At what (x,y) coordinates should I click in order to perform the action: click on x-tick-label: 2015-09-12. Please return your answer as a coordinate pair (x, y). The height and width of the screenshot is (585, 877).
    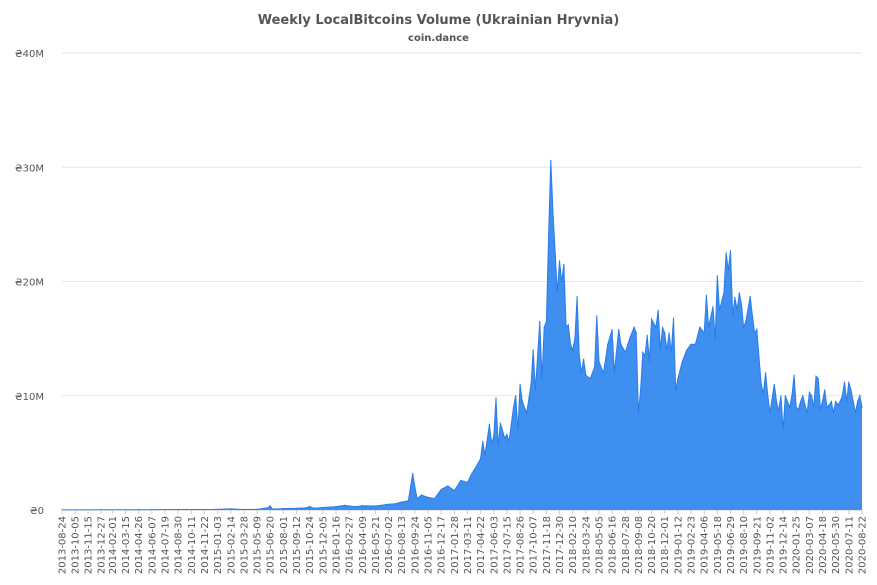
    Looking at the image, I should click on (297, 545).